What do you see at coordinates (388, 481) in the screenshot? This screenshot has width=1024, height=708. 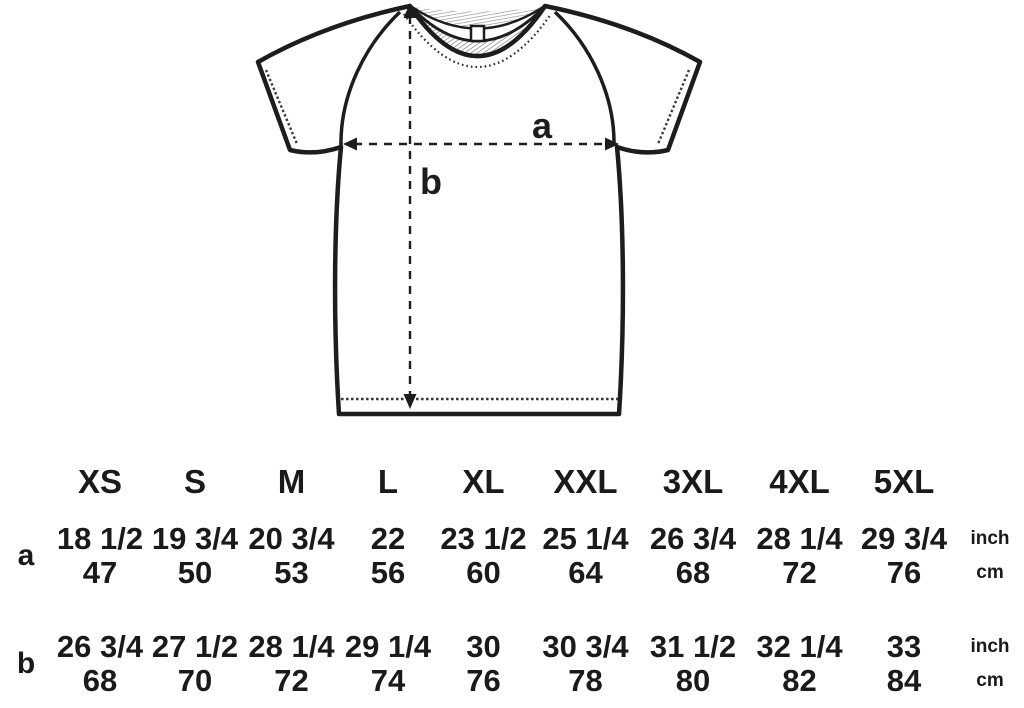 I see `size-header-l: L` at bounding box center [388, 481].